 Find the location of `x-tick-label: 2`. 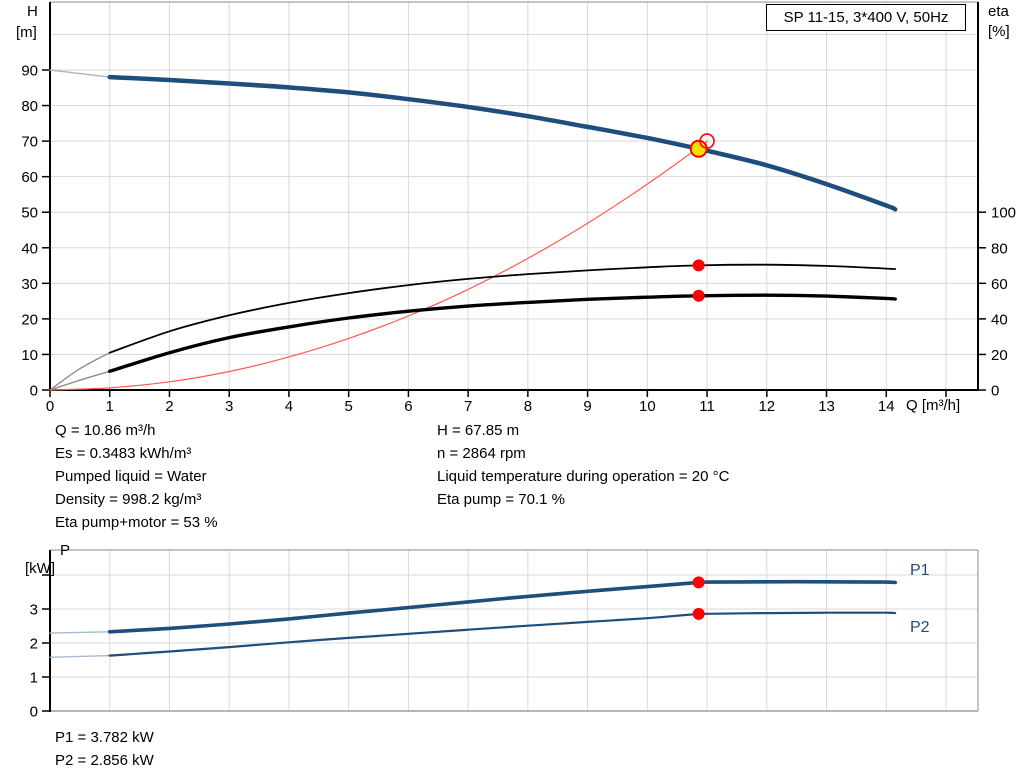

x-tick-label: 2 is located at coordinates (169, 406).